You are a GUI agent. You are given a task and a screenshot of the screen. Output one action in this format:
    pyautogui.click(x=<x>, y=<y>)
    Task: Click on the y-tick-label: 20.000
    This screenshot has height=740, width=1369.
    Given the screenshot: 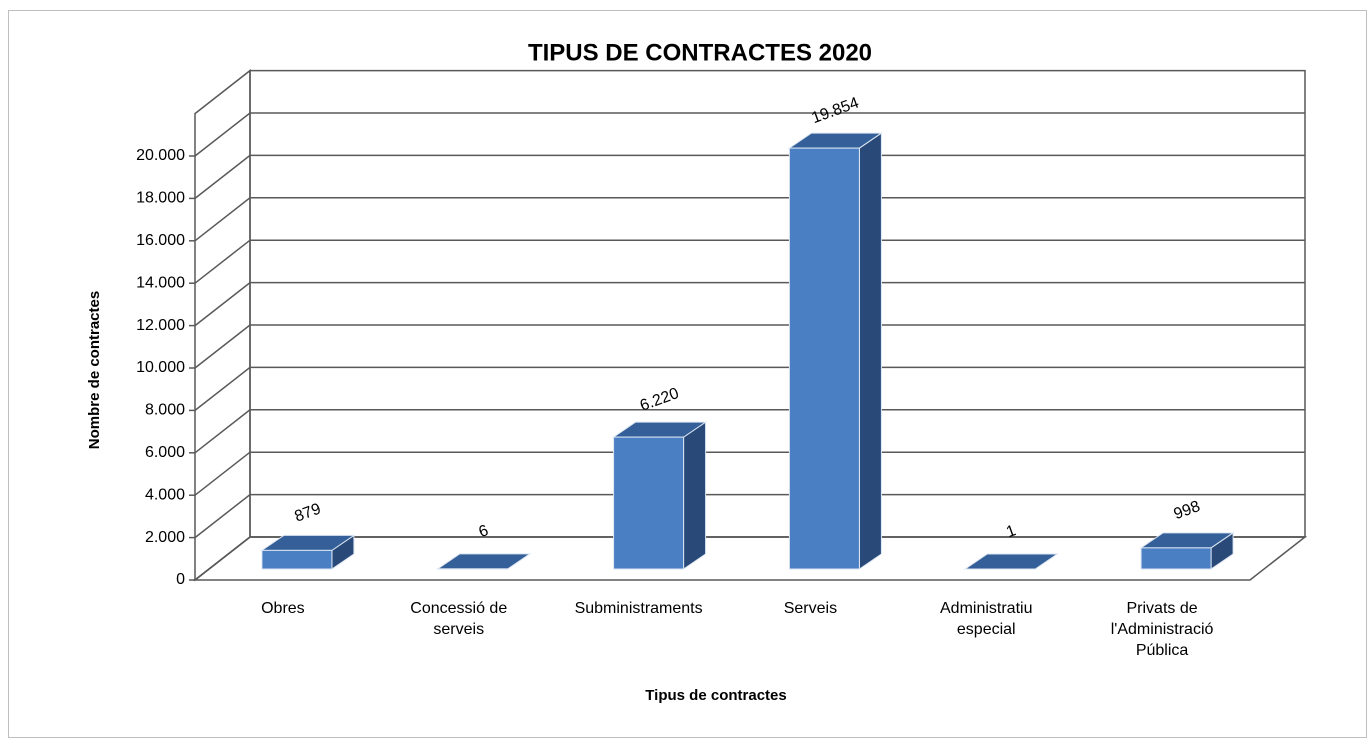 What is the action you would take?
    pyautogui.click(x=160, y=155)
    